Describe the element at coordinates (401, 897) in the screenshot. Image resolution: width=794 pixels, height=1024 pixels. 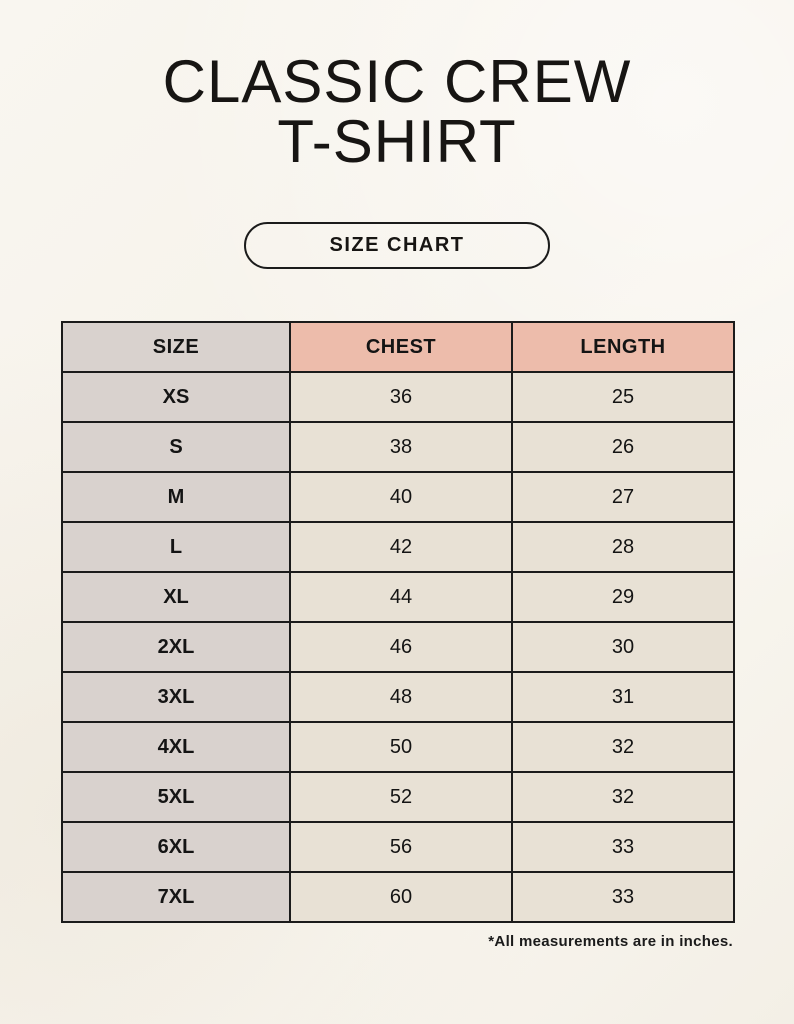
I see `chest-value-cell: 60` at that location.